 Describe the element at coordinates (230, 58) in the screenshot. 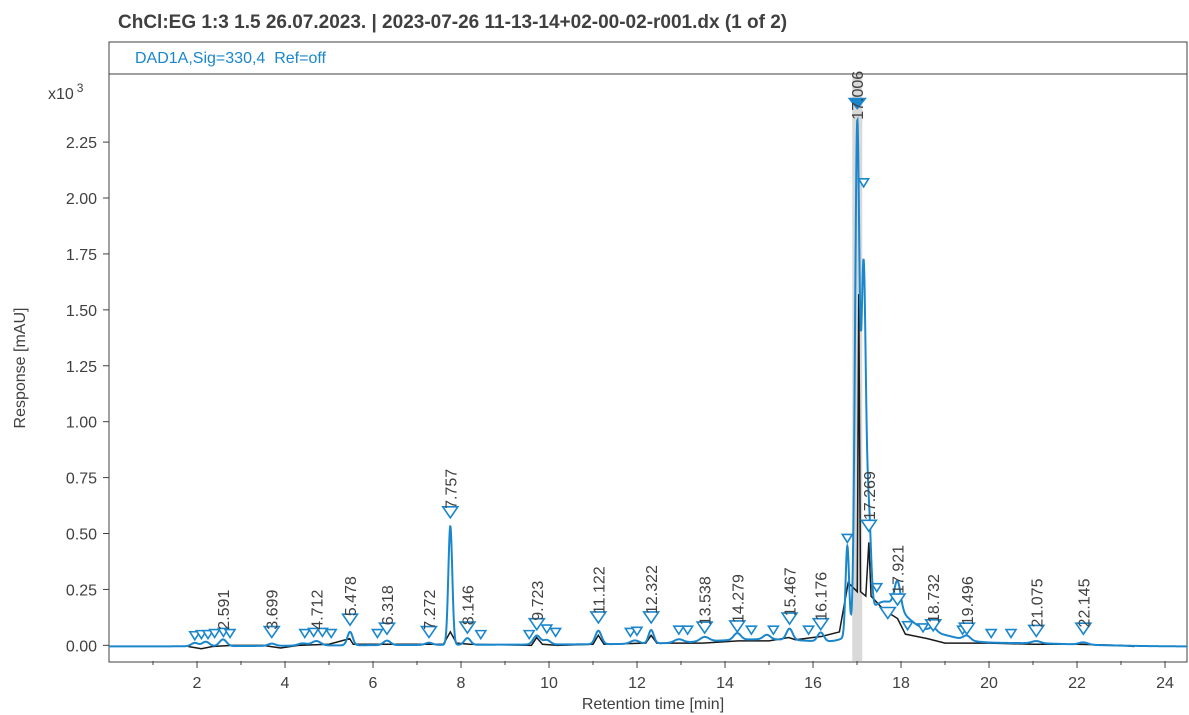

I see `signal-label: DAD1A,Sig=330,4 Ref=off` at that location.